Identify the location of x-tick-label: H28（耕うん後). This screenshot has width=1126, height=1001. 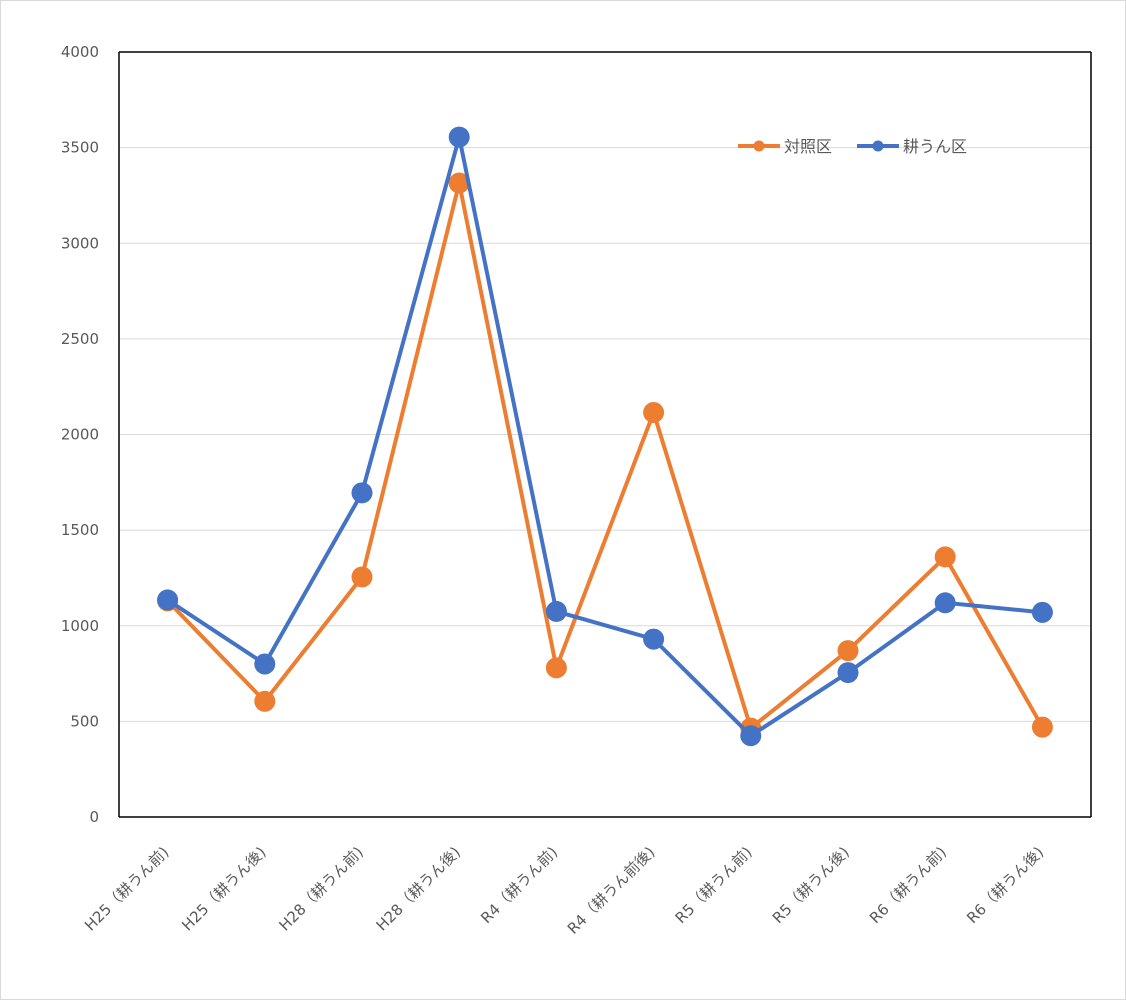
(418, 888).